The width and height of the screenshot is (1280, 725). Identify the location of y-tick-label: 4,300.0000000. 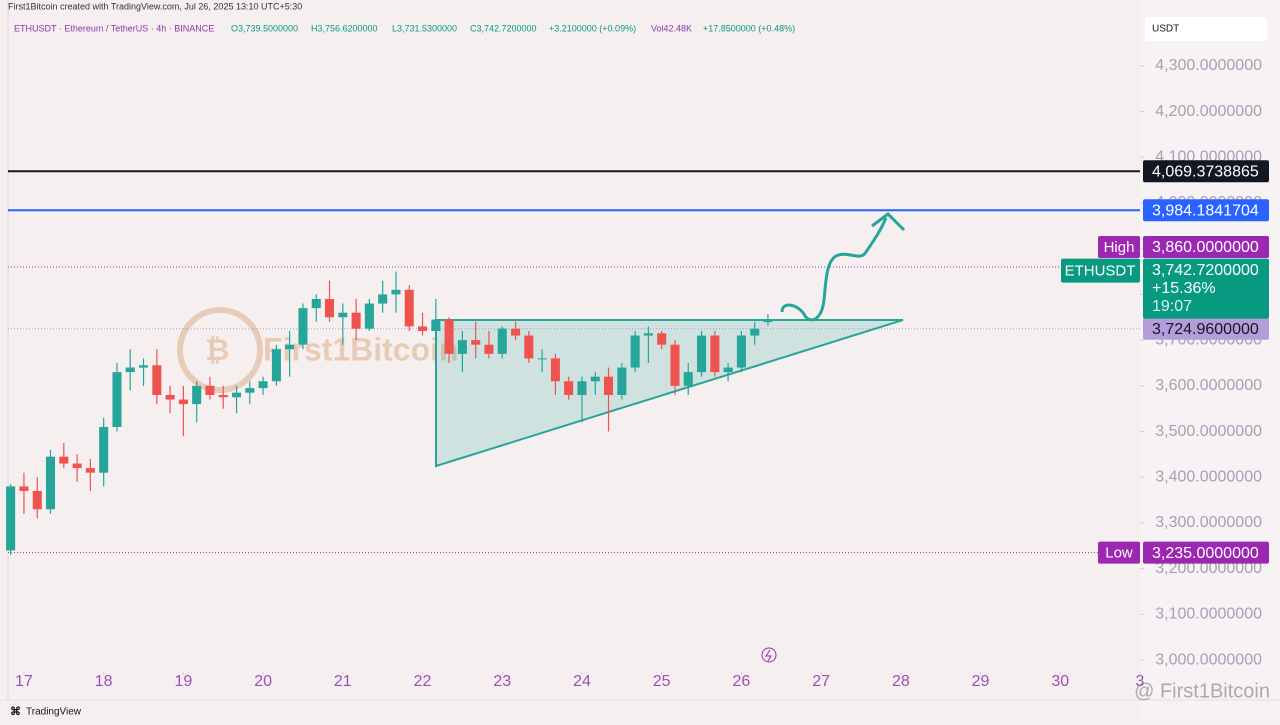
(1208, 65).